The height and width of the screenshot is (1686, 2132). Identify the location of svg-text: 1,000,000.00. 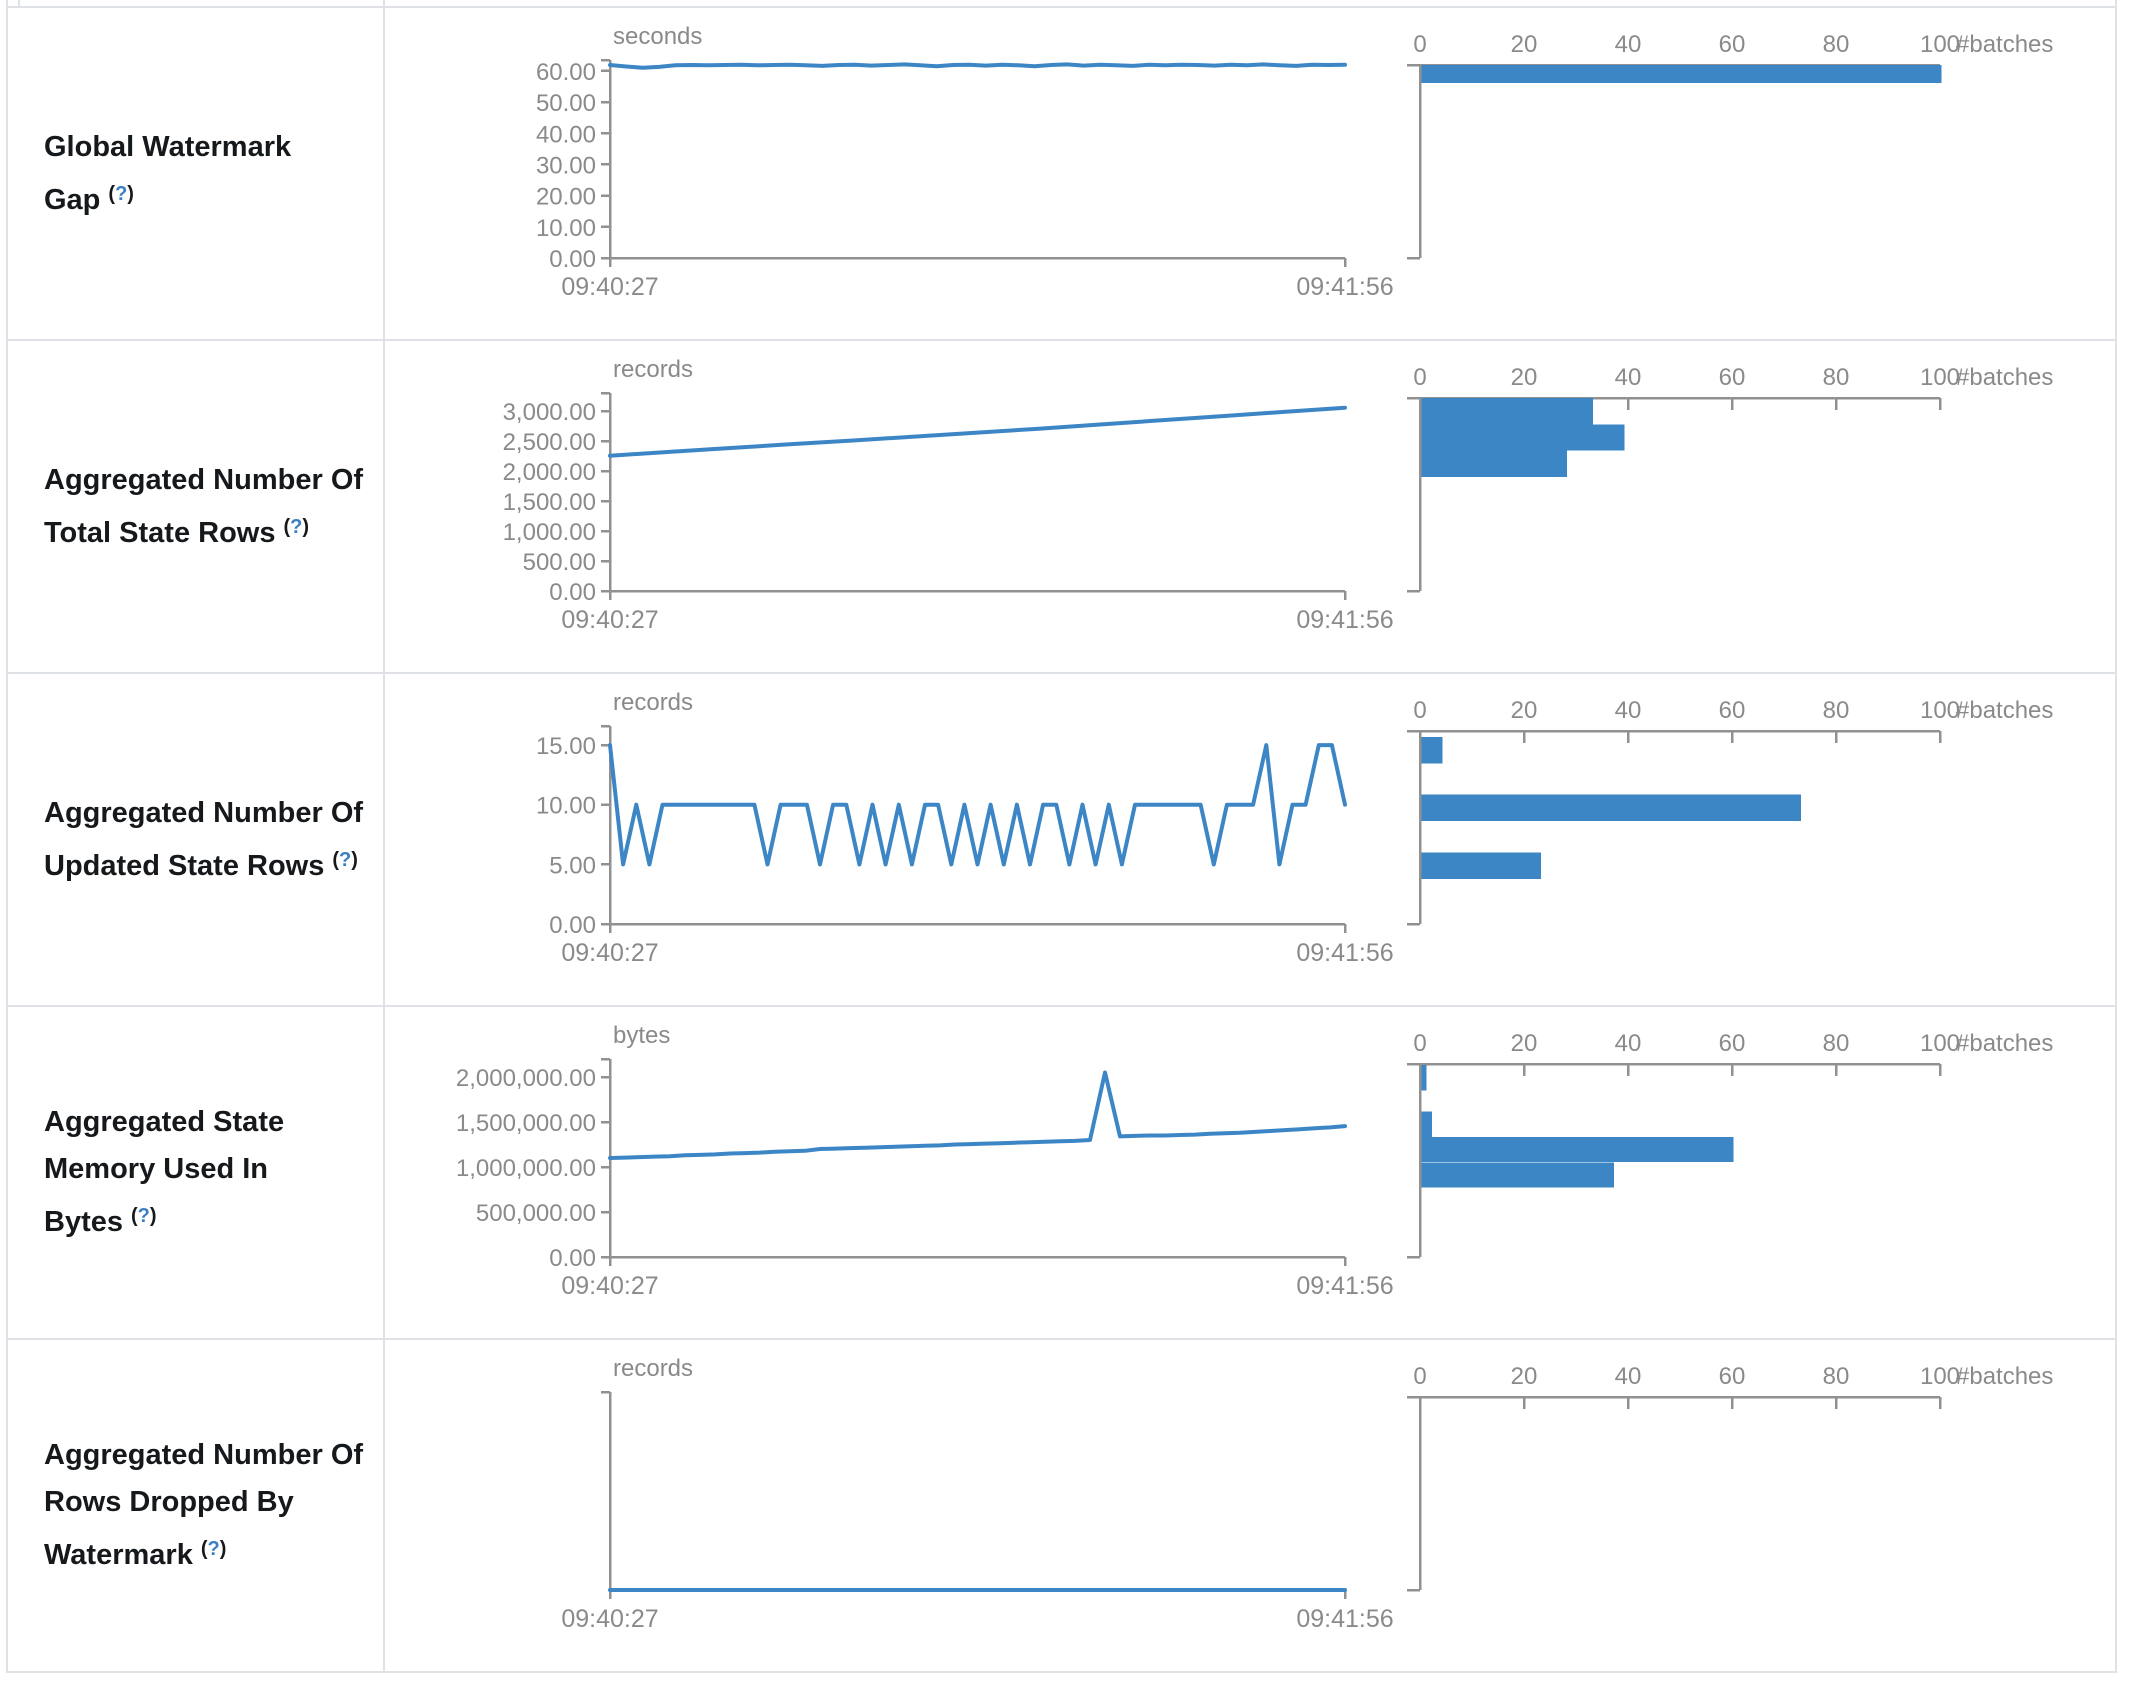
(526, 1168).